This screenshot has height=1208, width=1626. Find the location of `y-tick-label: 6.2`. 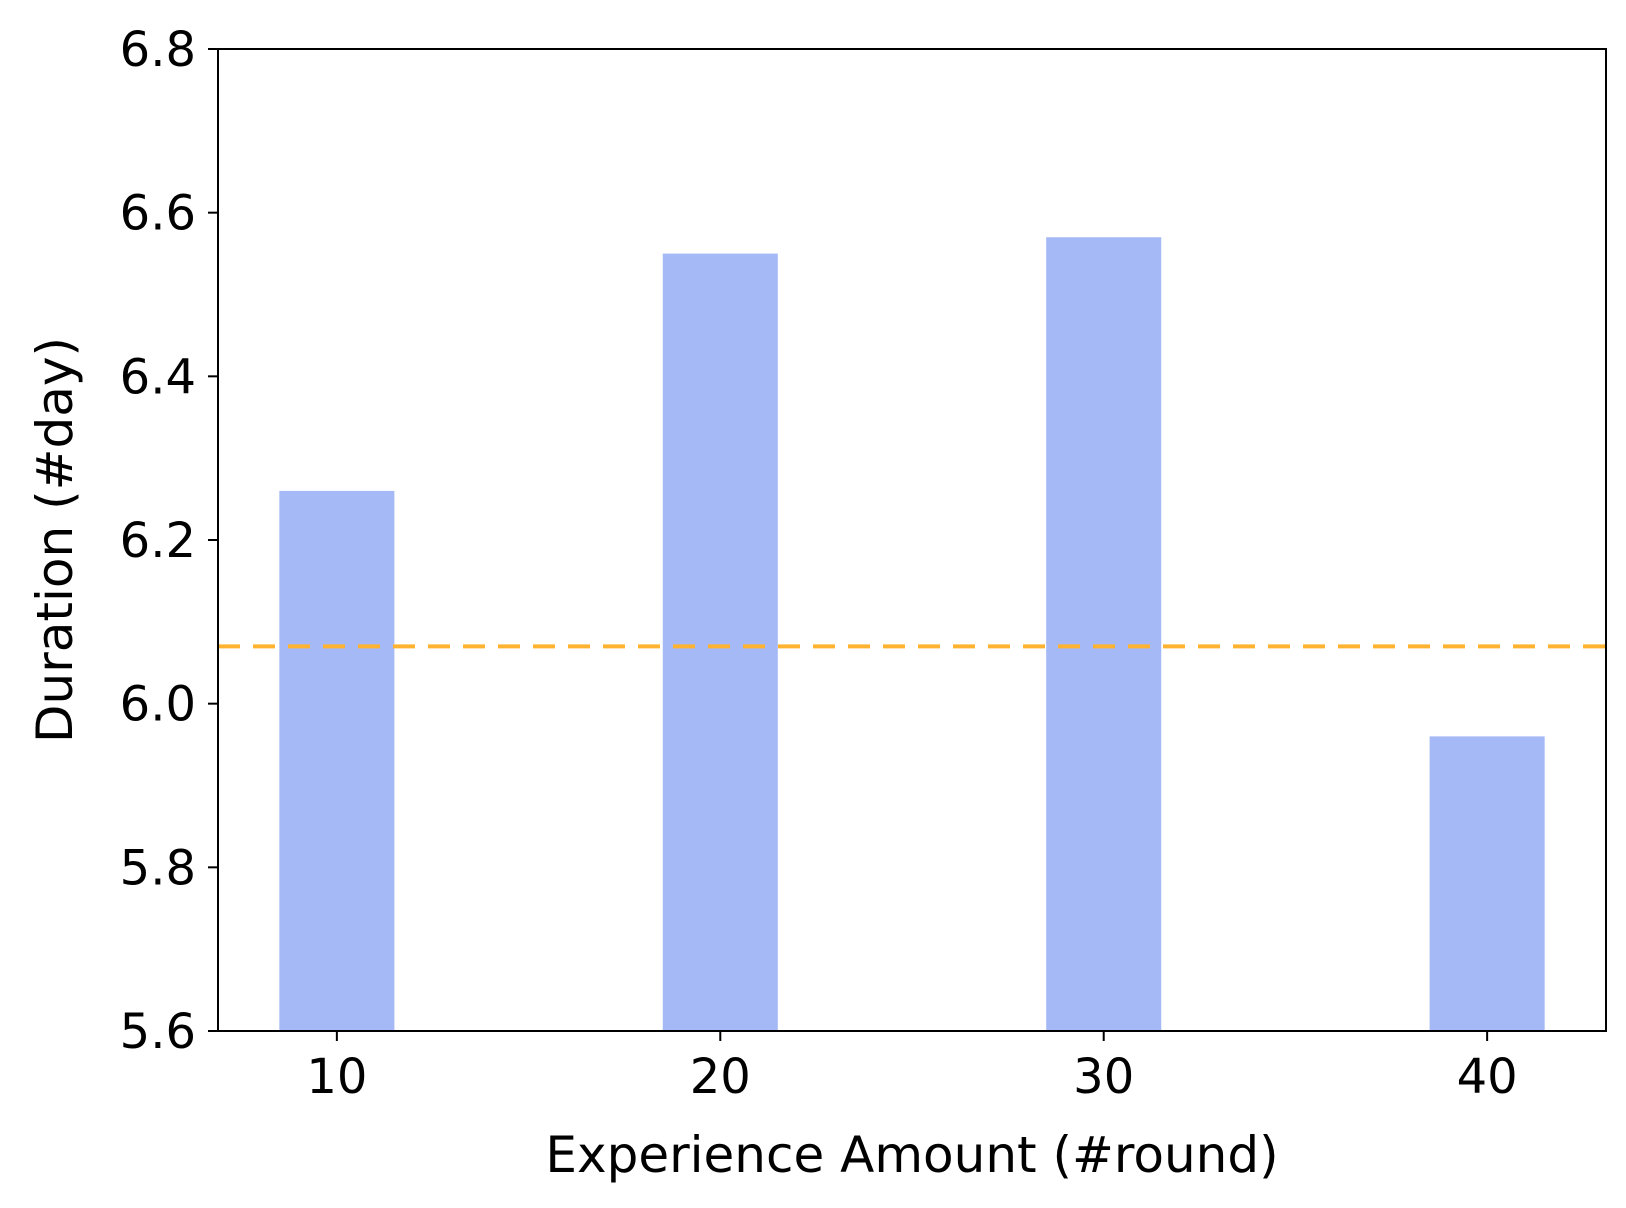

y-tick-label: 6.2 is located at coordinates (158, 541).